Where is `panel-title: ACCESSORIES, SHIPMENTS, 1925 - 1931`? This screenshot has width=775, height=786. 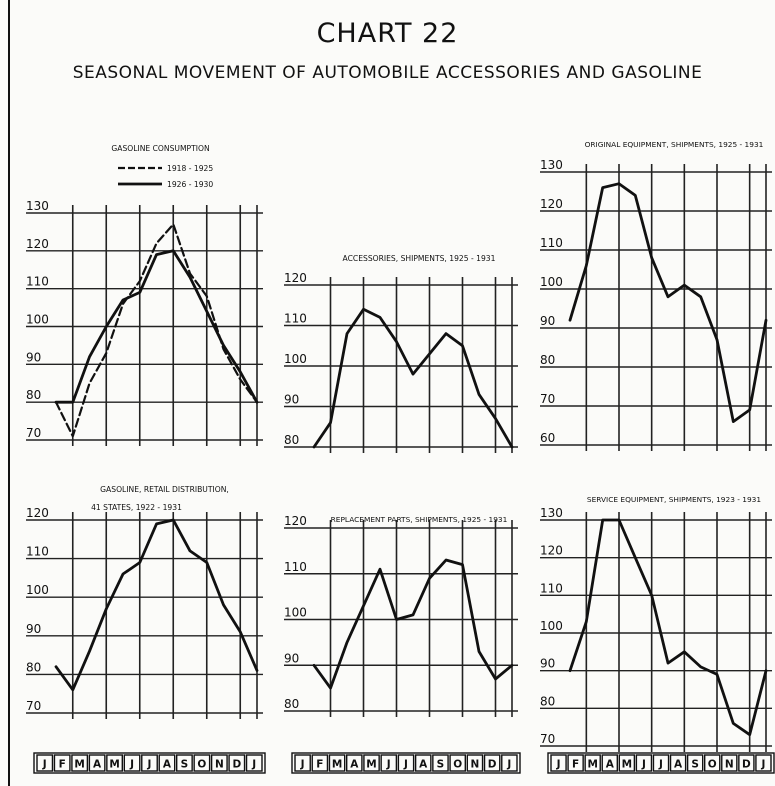
panel-title: ACCESSORIES, SHIPMENTS, 1925 - 1931 is located at coordinates (419, 258).